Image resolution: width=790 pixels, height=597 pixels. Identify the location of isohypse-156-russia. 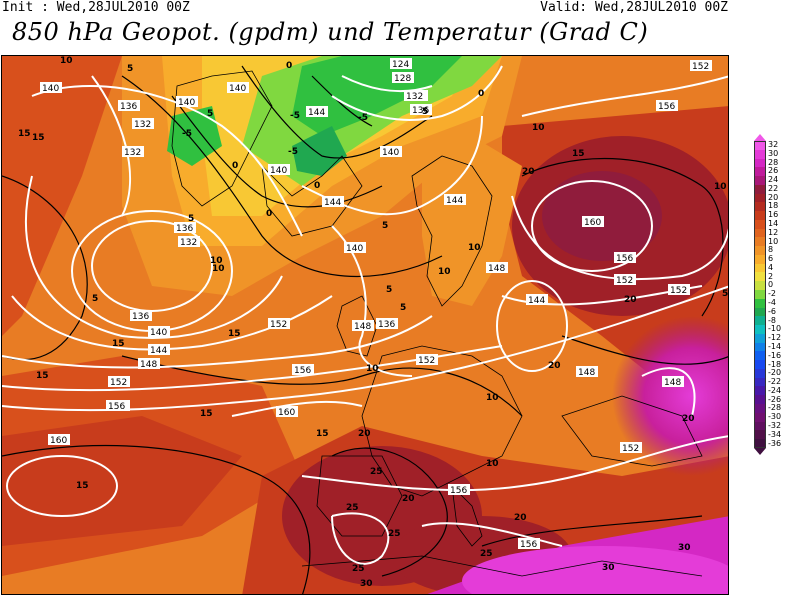
(619, 238).